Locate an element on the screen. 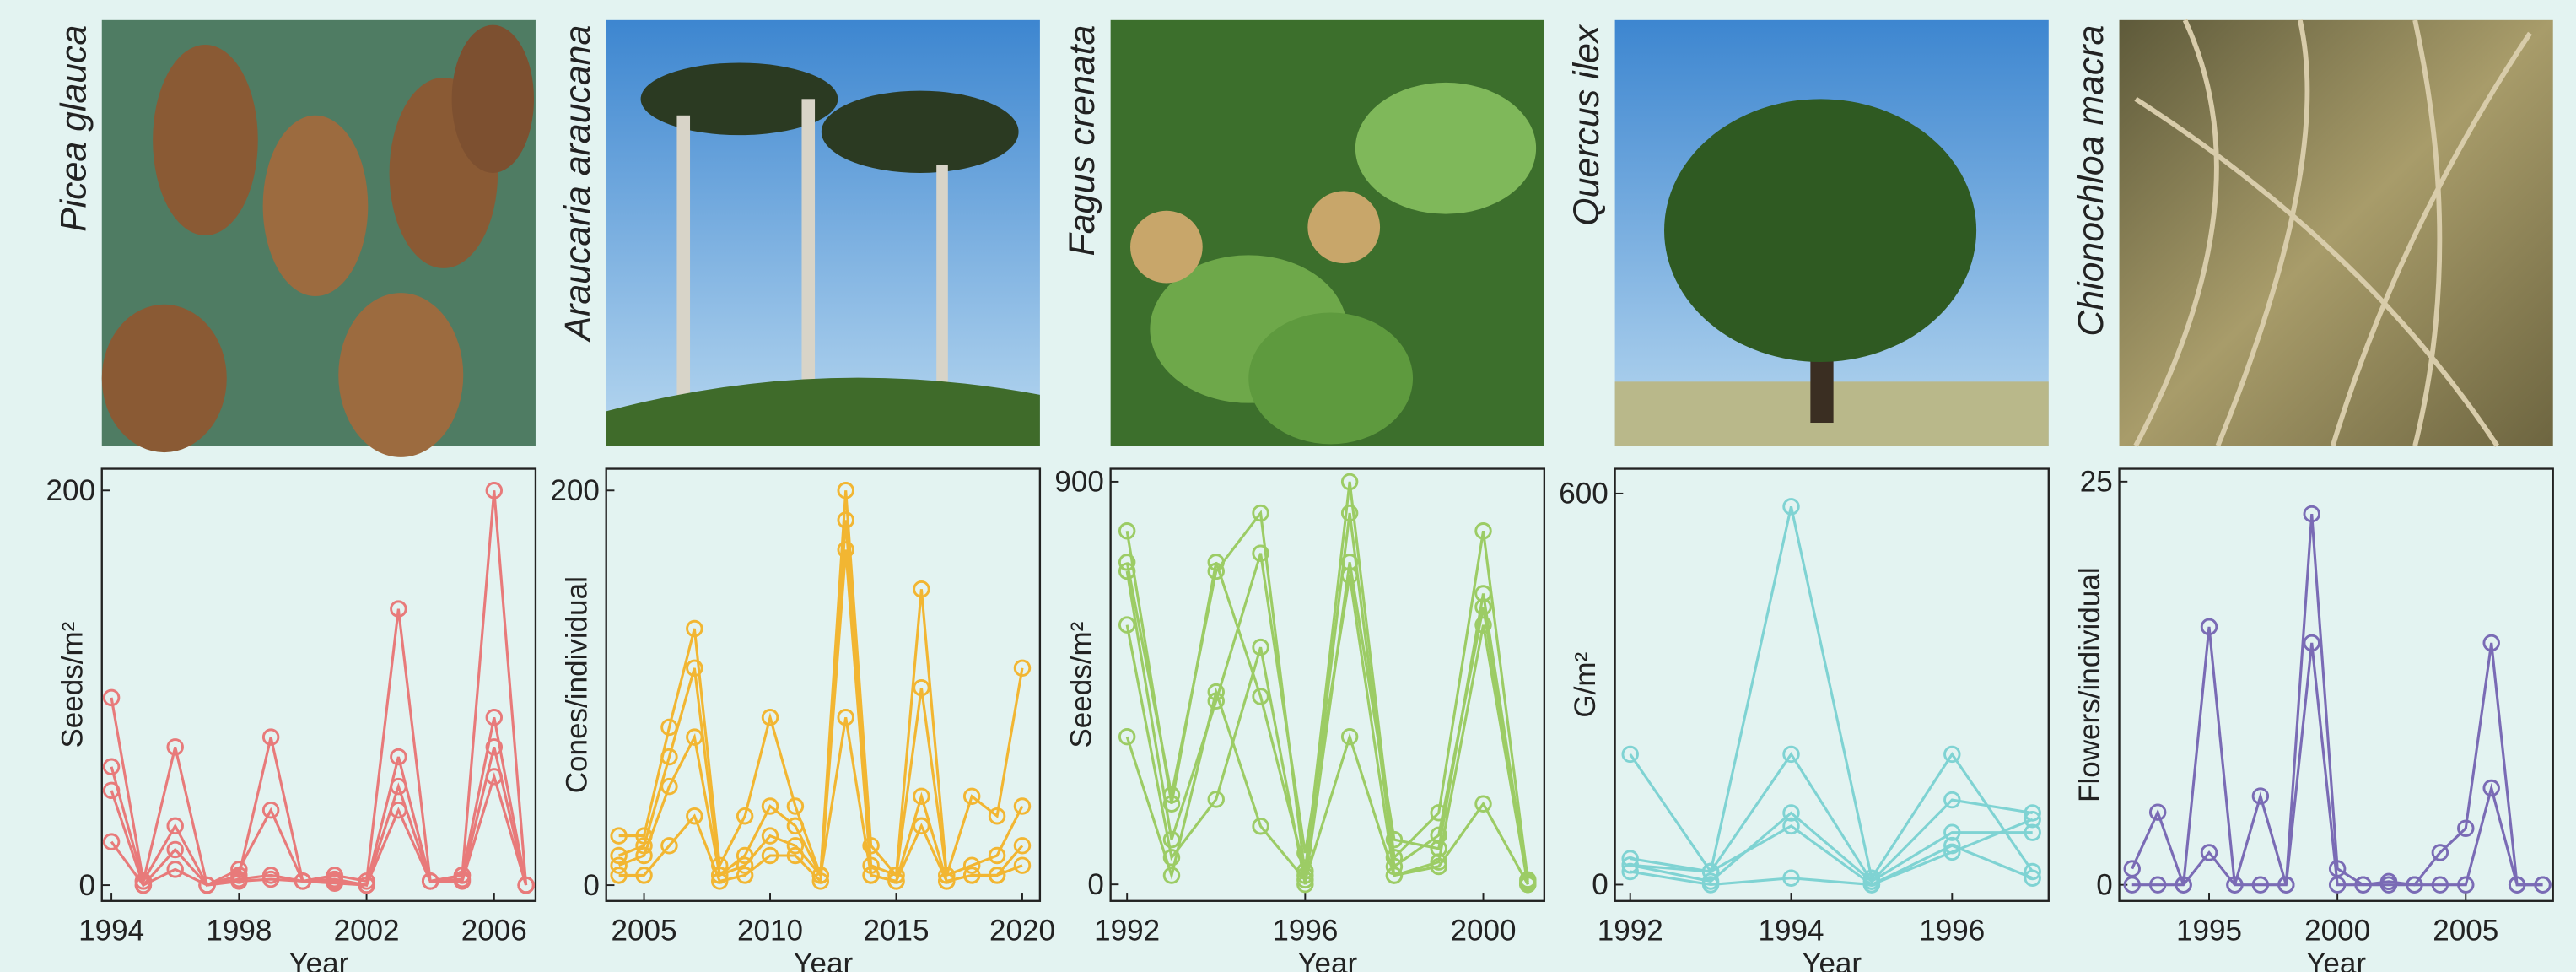  y-axis-label: Flowers/individual is located at coordinates (2089, 684).